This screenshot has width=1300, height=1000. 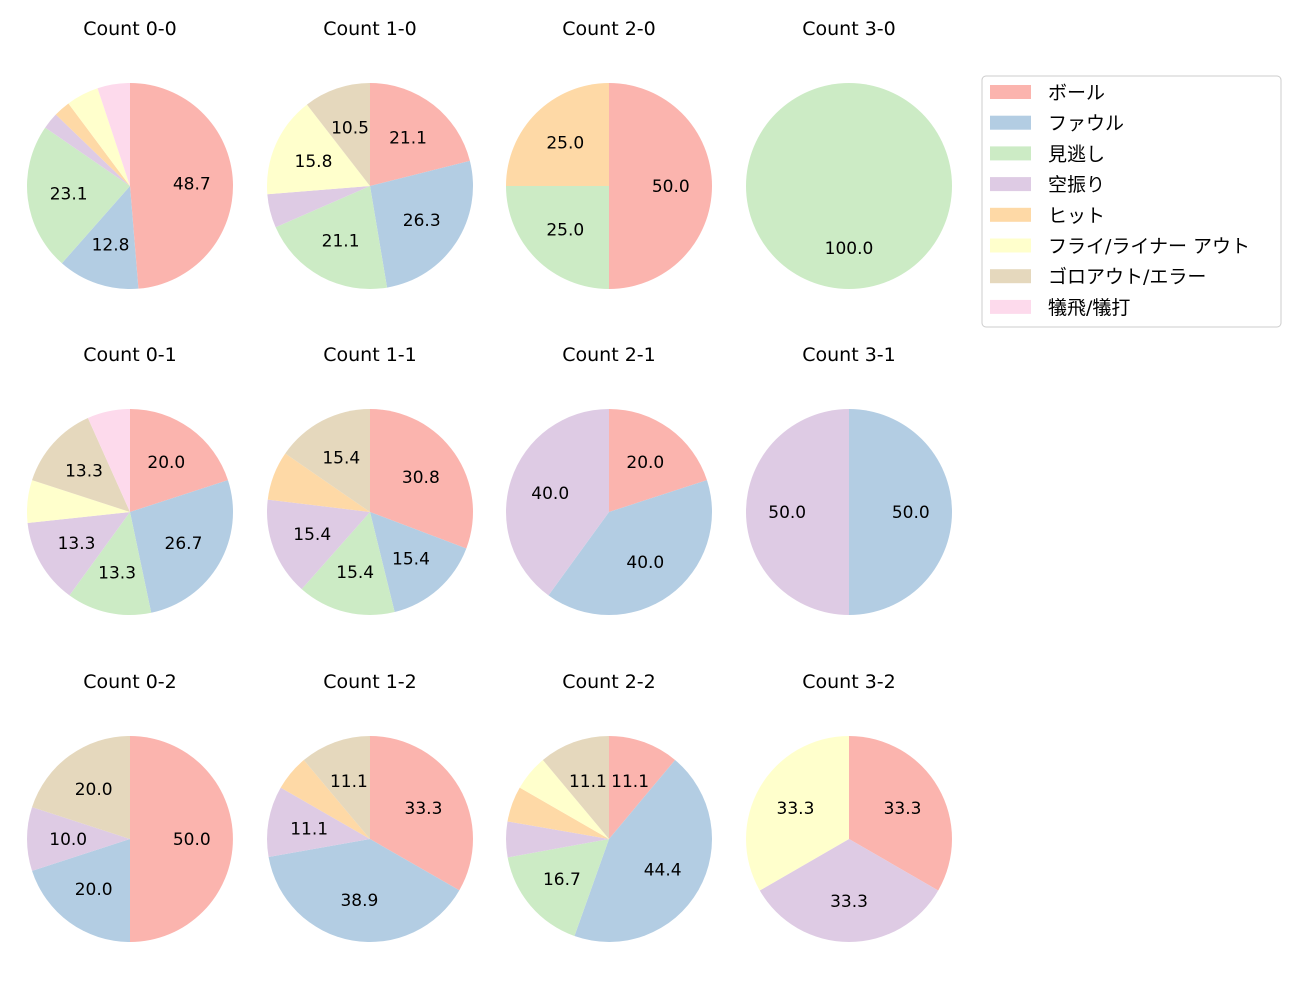 What do you see at coordinates (1127, 277) in the screenshot?
I see `legend-label: ゴロアウト/エラー` at bounding box center [1127, 277].